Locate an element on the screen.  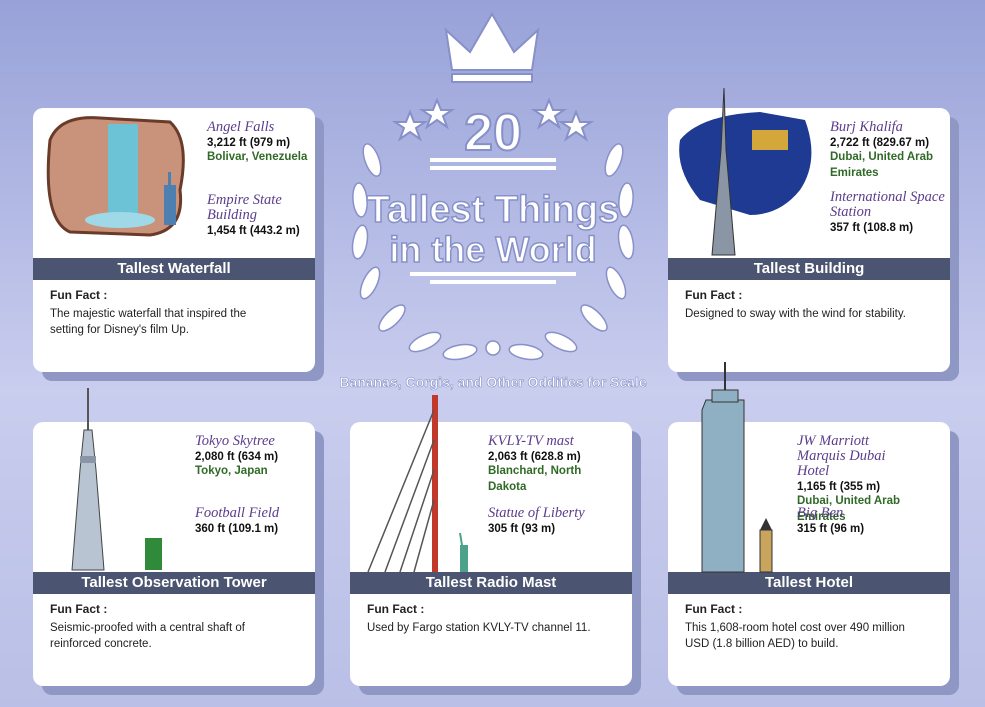
item-name: Statue of Liberty is located at coordinates (536, 513).